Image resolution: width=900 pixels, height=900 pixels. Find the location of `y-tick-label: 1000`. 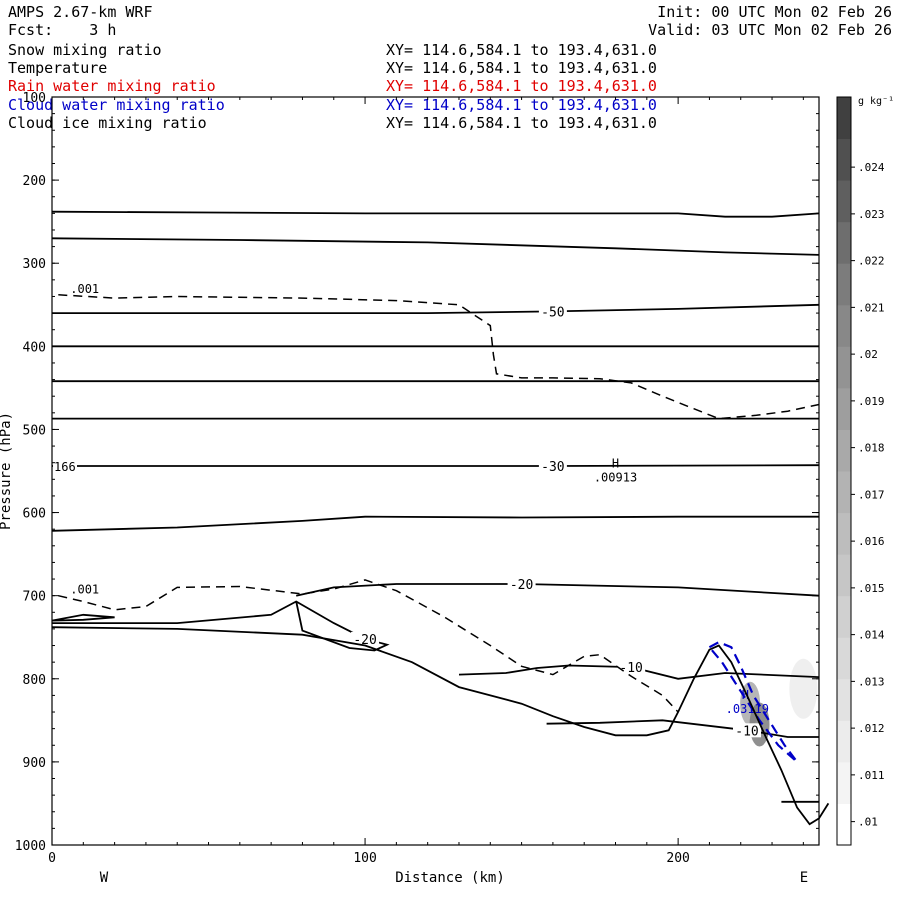

y-tick-label: 1000 is located at coordinates (30, 846).